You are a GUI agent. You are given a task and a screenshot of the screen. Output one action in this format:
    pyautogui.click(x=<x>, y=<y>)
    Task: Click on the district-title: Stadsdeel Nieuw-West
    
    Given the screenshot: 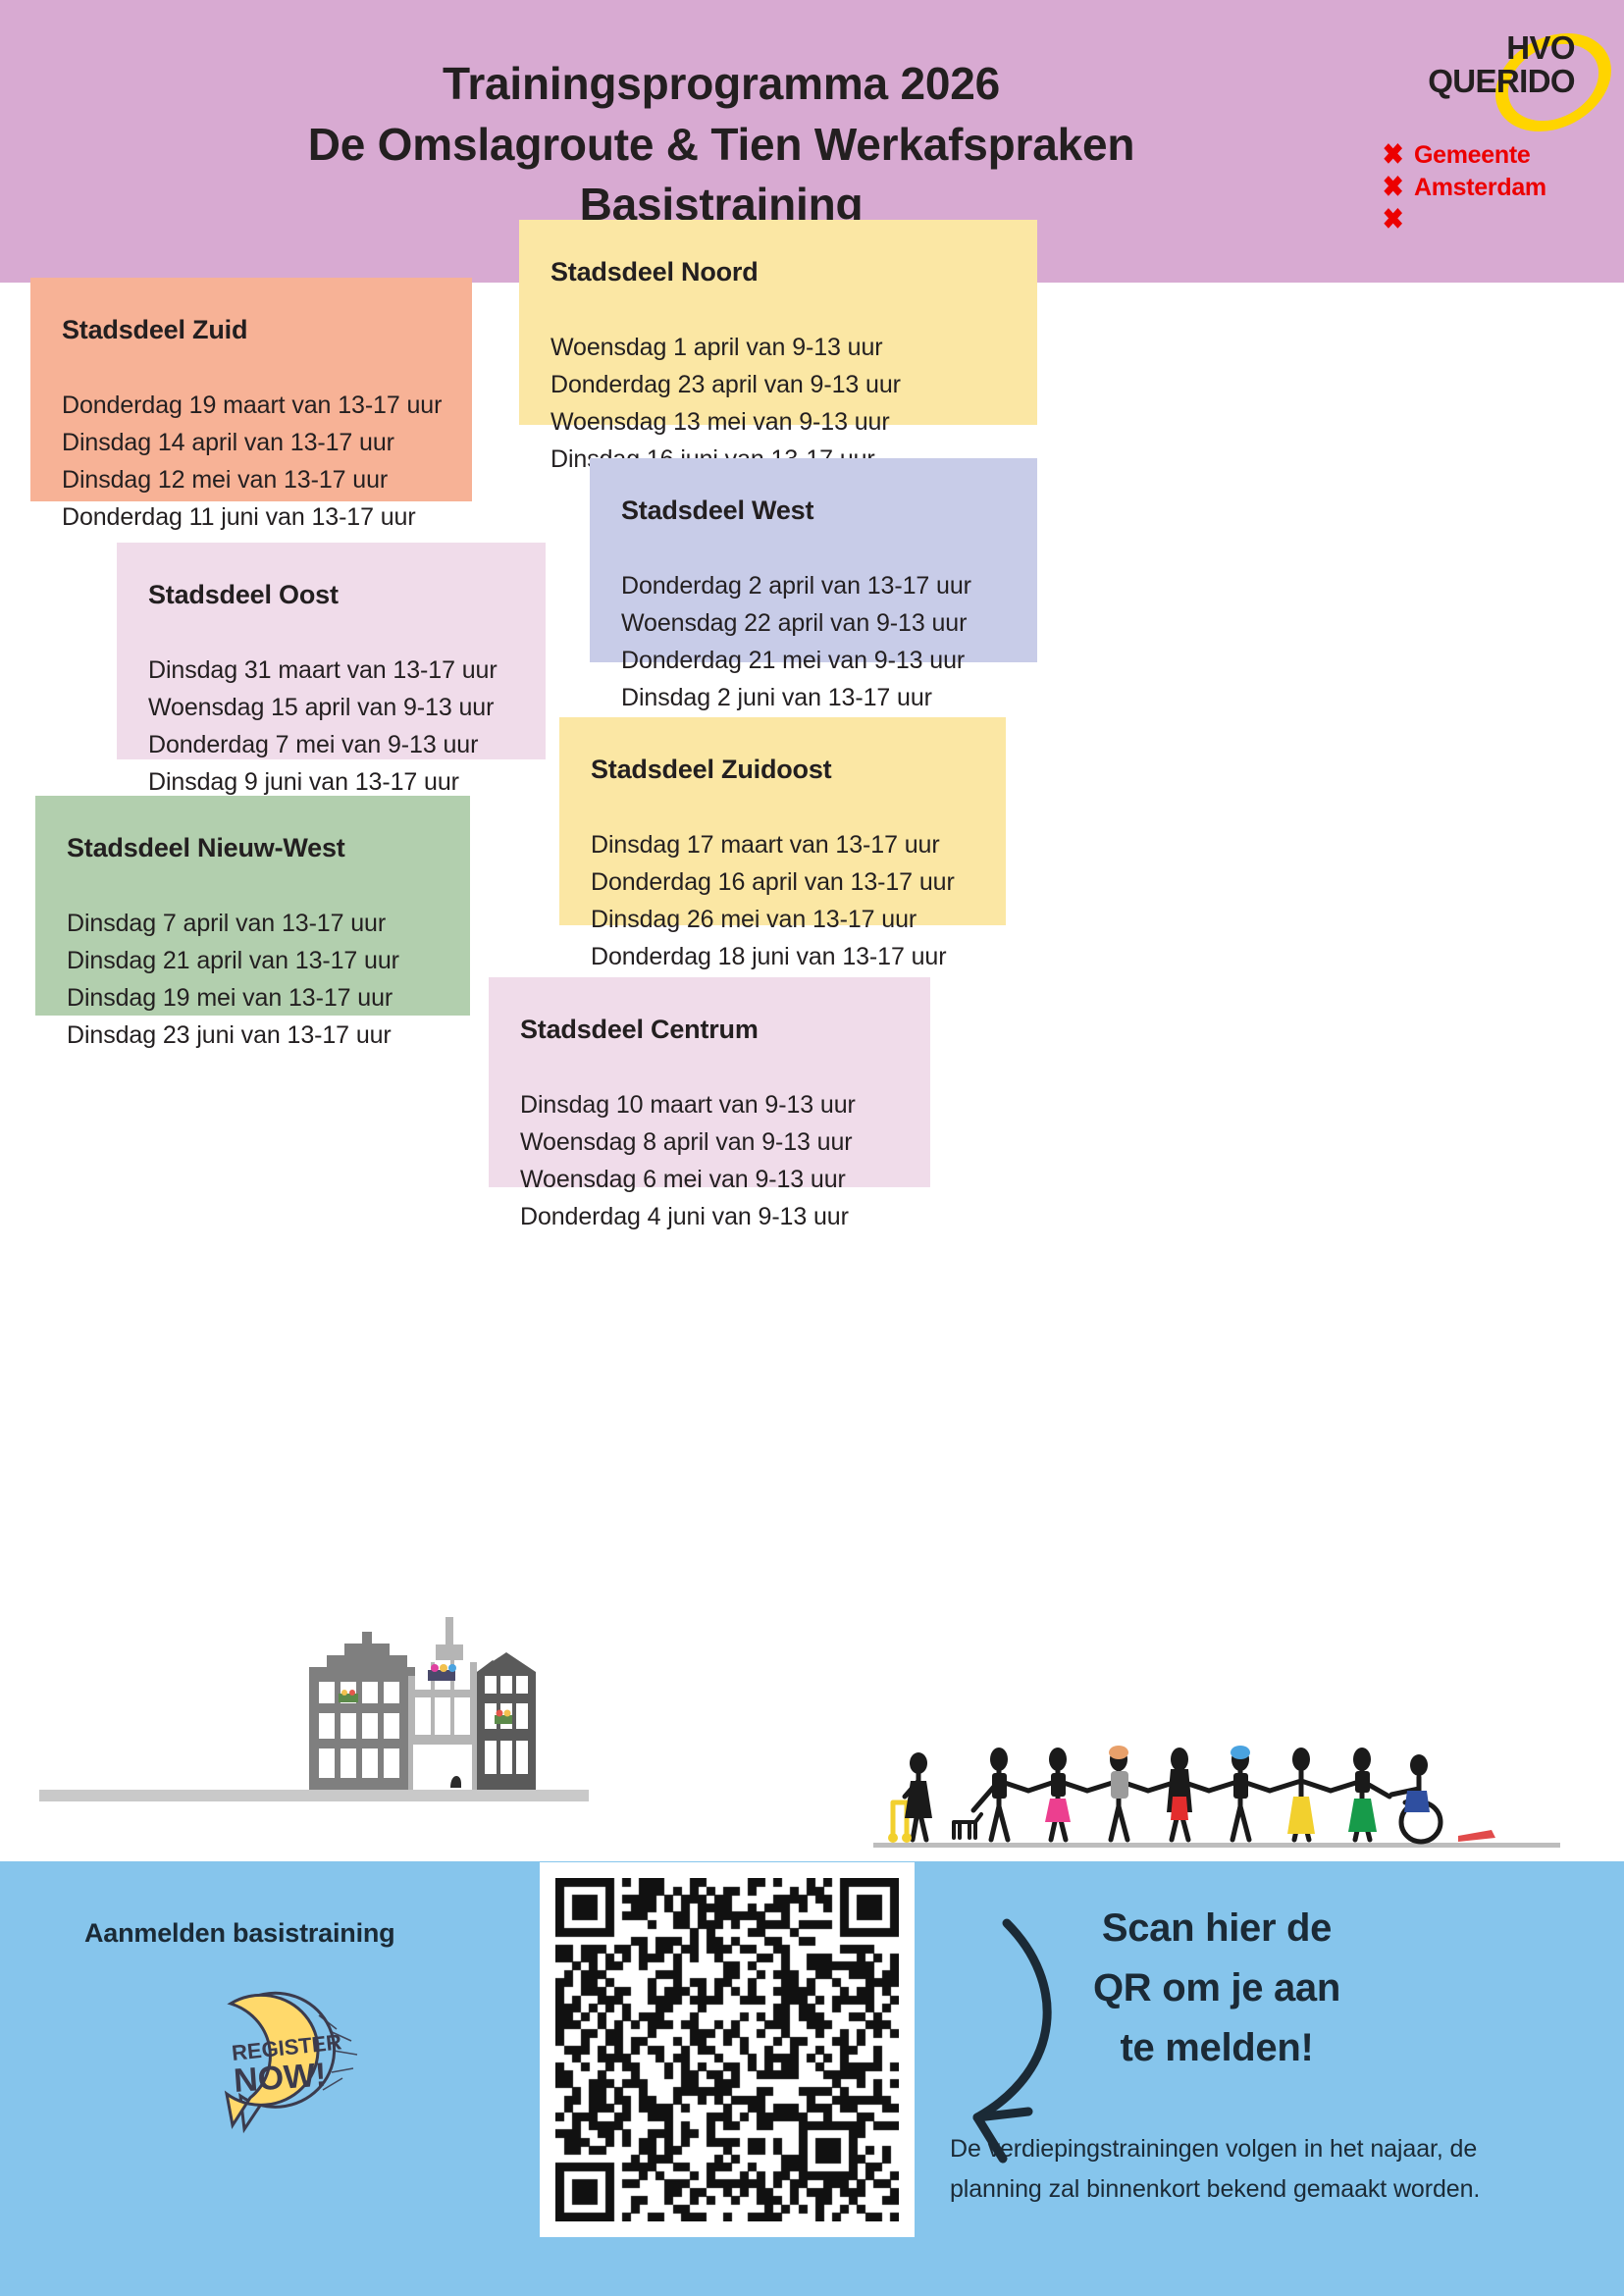 What is the action you would take?
    pyautogui.click(x=206, y=847)
    